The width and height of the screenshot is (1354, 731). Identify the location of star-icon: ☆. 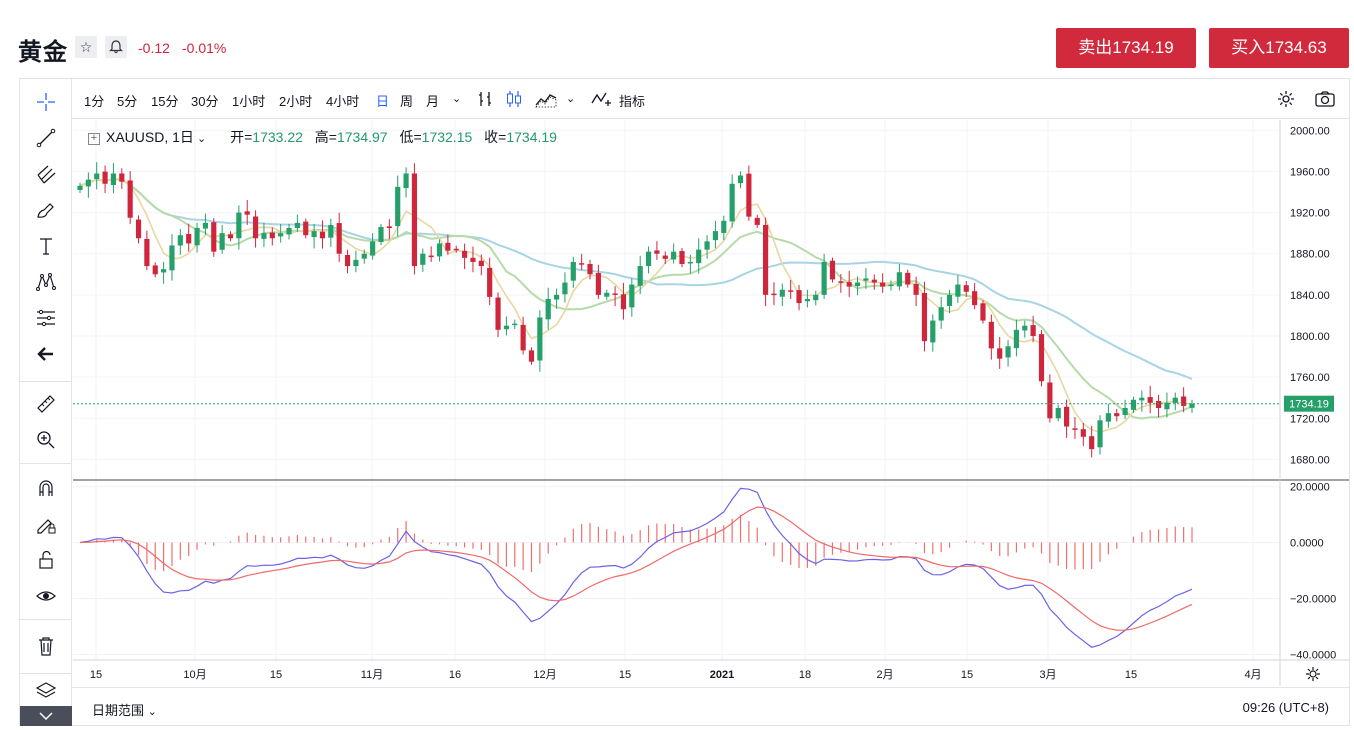
(86, 47).